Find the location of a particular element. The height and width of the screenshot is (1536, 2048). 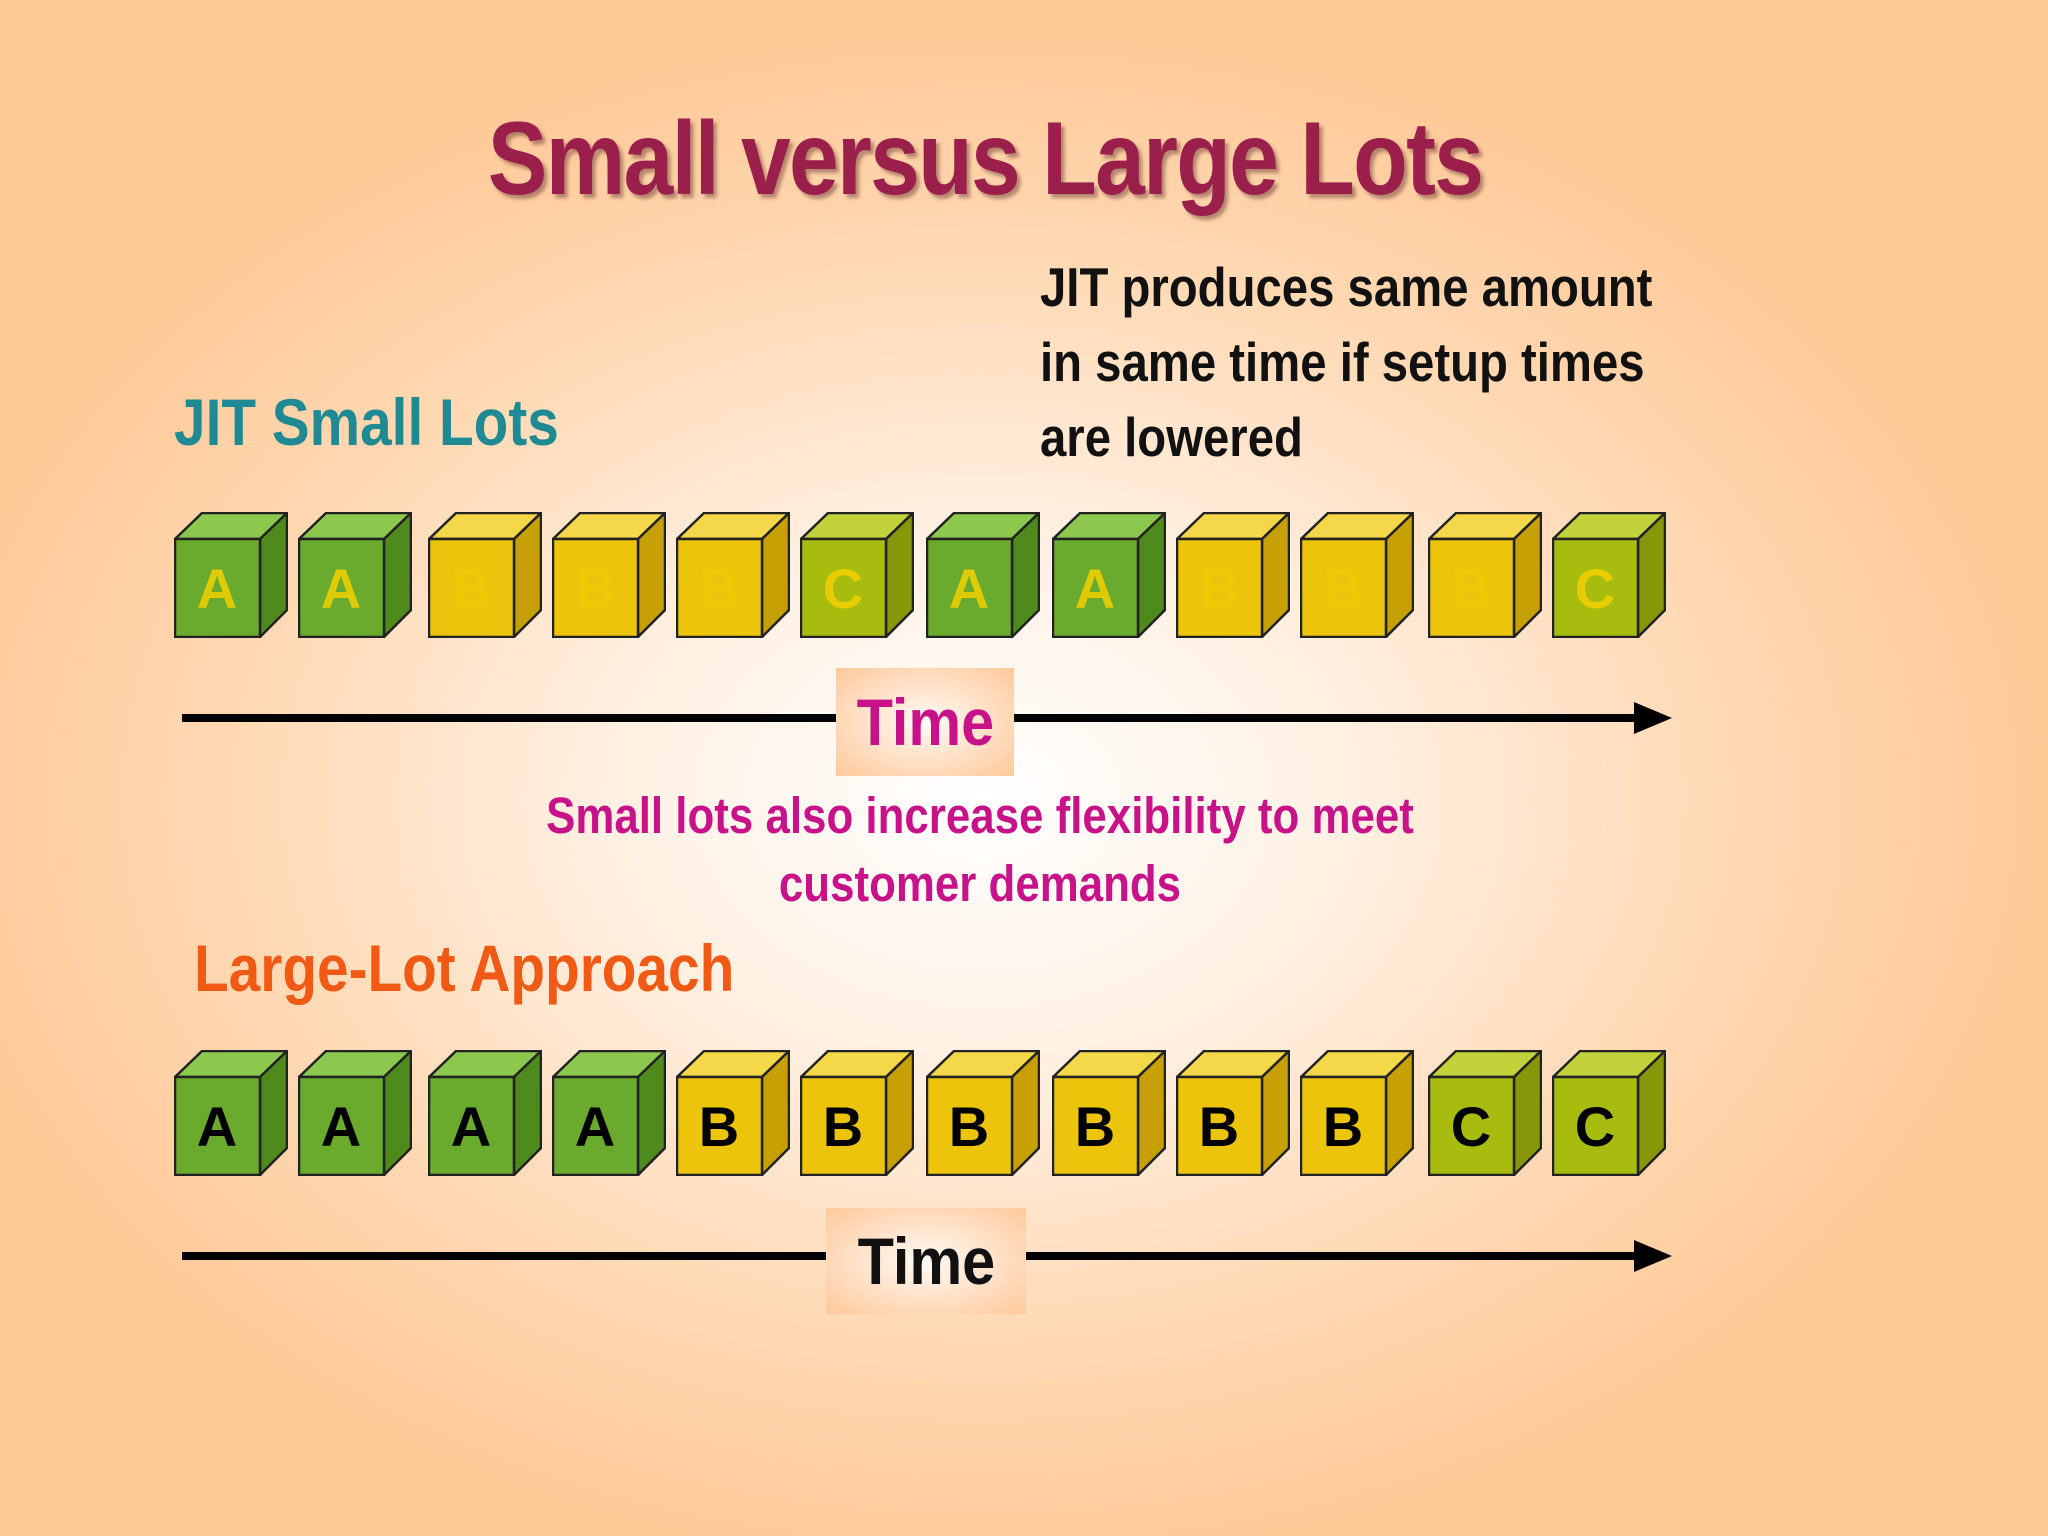

large-lot-approach-label: Large-Lot Approach is located at coordinates (464, 968).